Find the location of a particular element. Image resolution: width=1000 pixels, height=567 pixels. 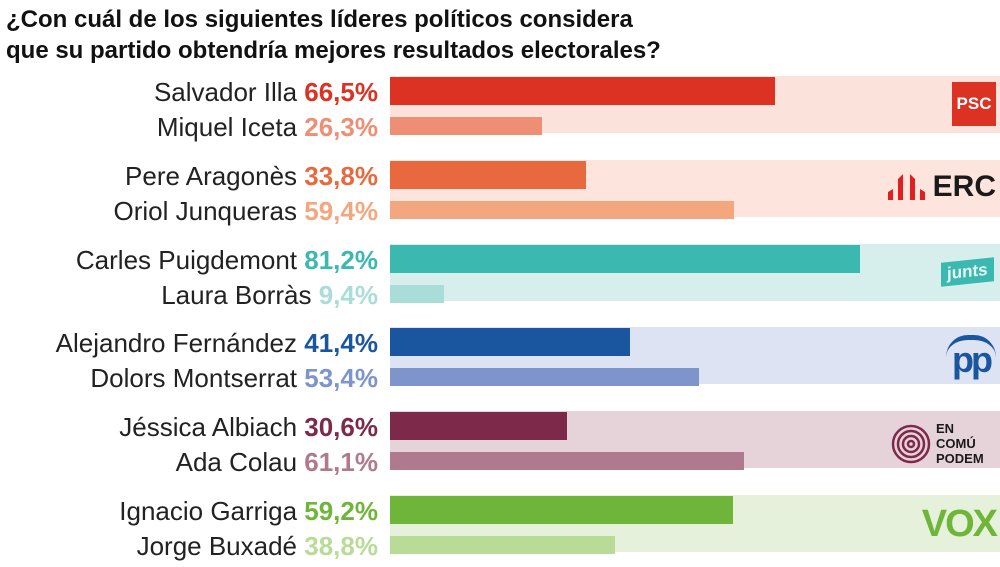

bar-miquel-iceta is located at coordinates (466, 126).